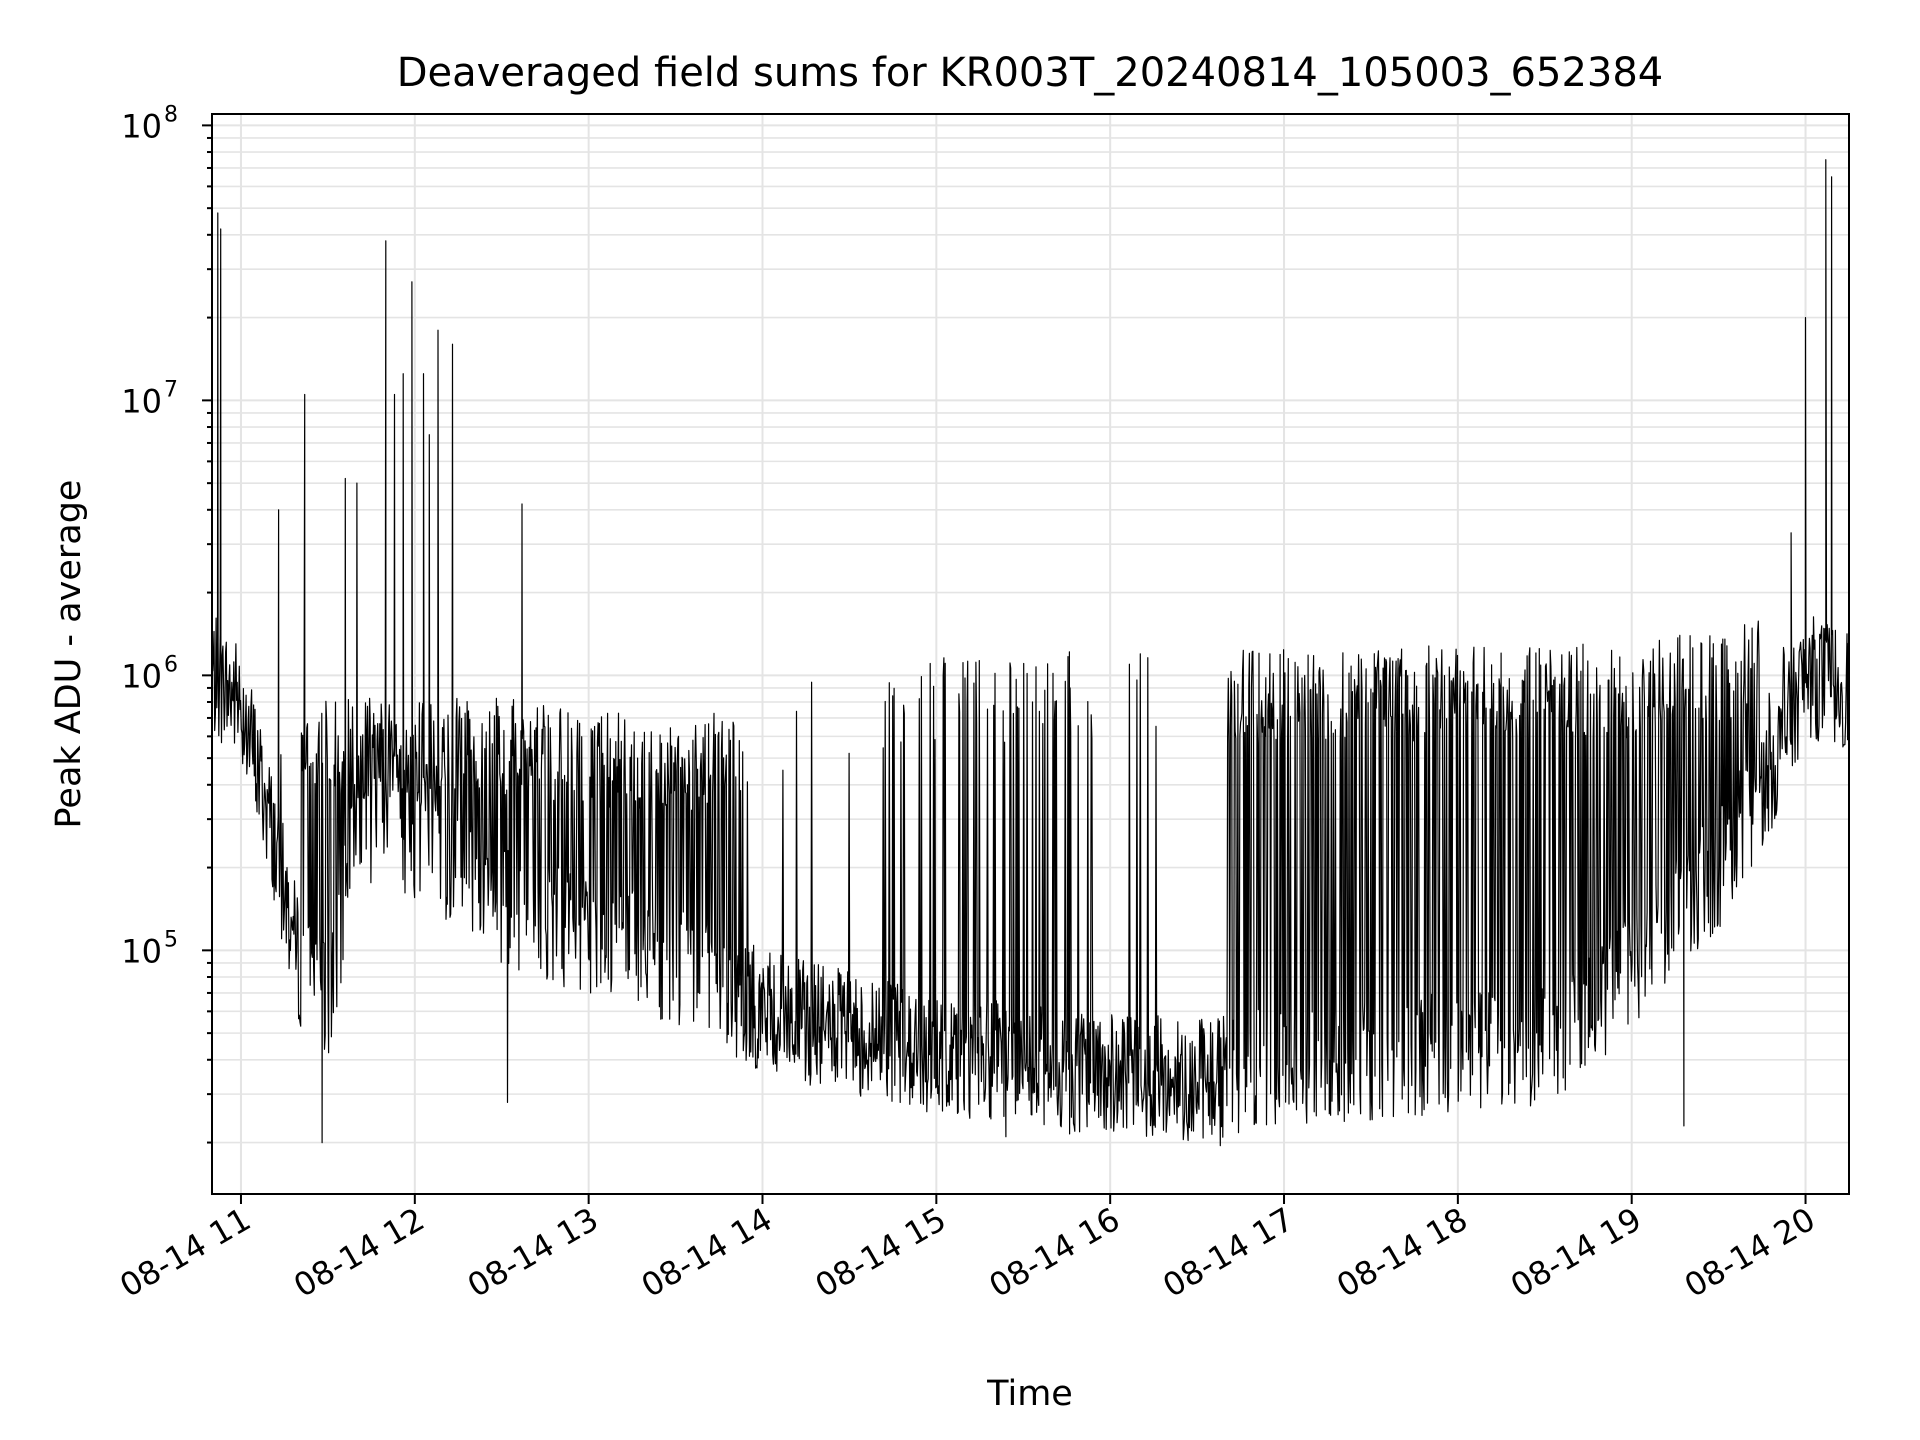 The width and height of the screenshot is (1920, 1440). Describe the element at coordinates (69, 654) in the screenshot. I see `y-axis-label: Peak ADU - average` at that location.